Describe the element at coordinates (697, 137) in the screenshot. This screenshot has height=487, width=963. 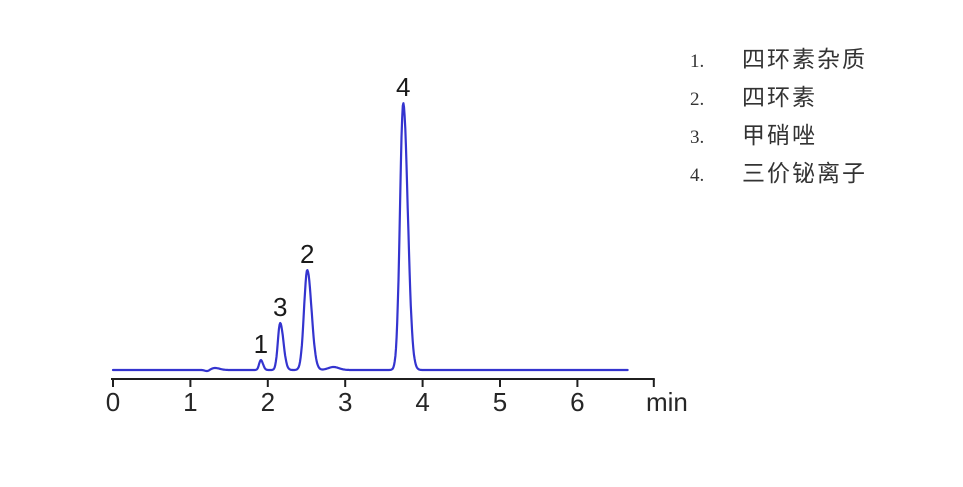
I see `legend-item-number: 3.` at that location.